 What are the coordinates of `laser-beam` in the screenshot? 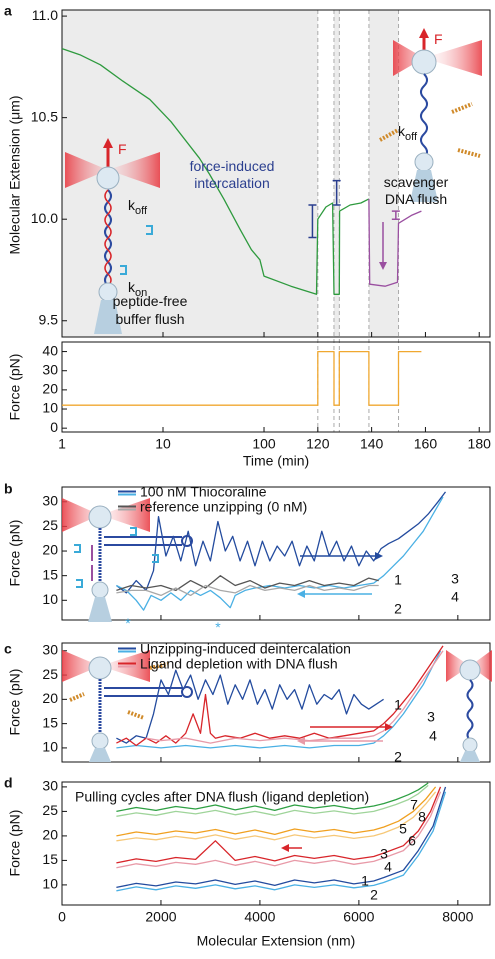 It's located at (437, 58).